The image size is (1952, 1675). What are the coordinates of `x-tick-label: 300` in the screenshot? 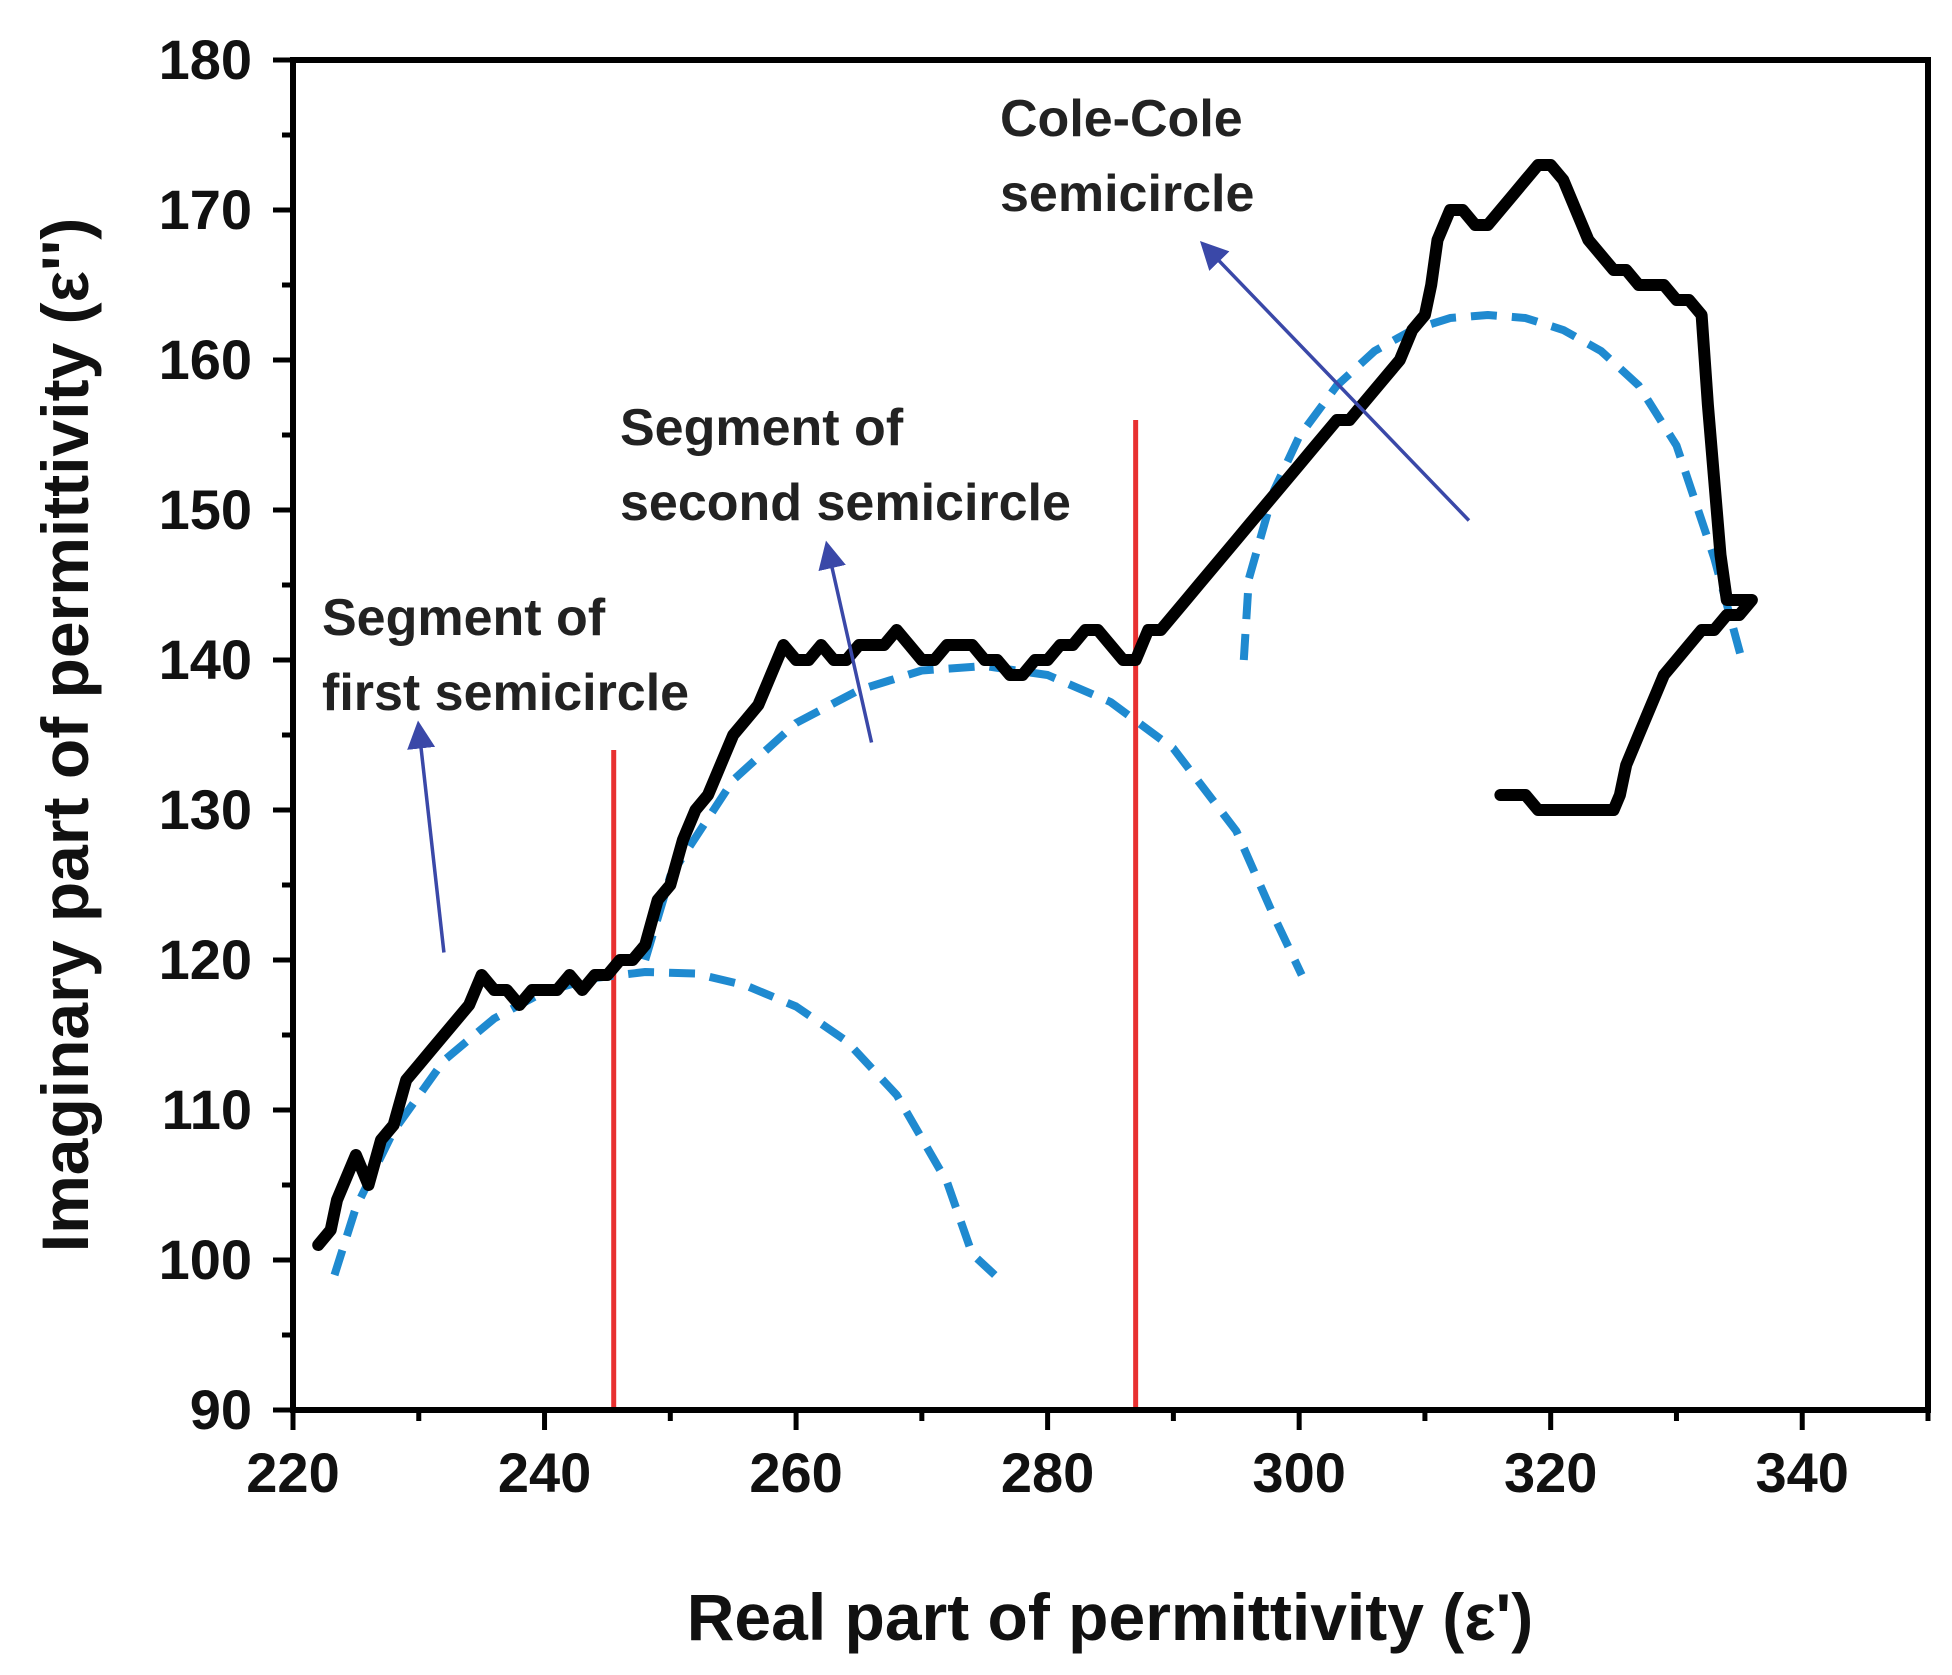 It's located at (1298, 1472).